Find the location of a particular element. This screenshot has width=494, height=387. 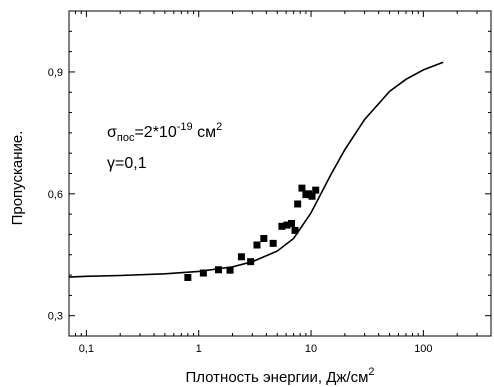

sigma-exponent: -19 is located at coordinates (185, 127).